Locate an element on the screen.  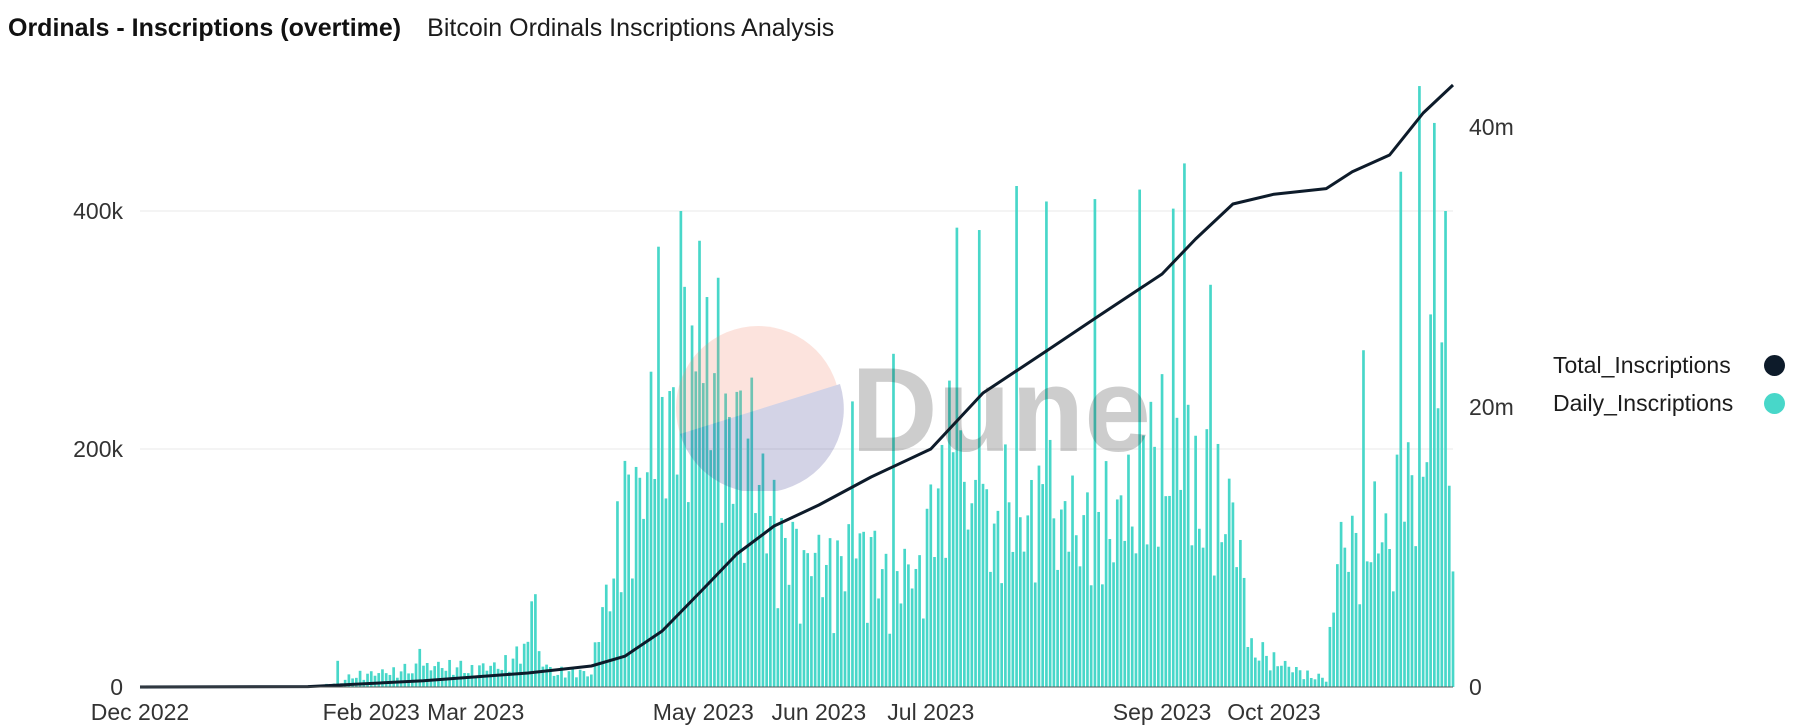
chart-title: Ordinals - Inscriptions (overtime) is located at coordinates (205, 28).